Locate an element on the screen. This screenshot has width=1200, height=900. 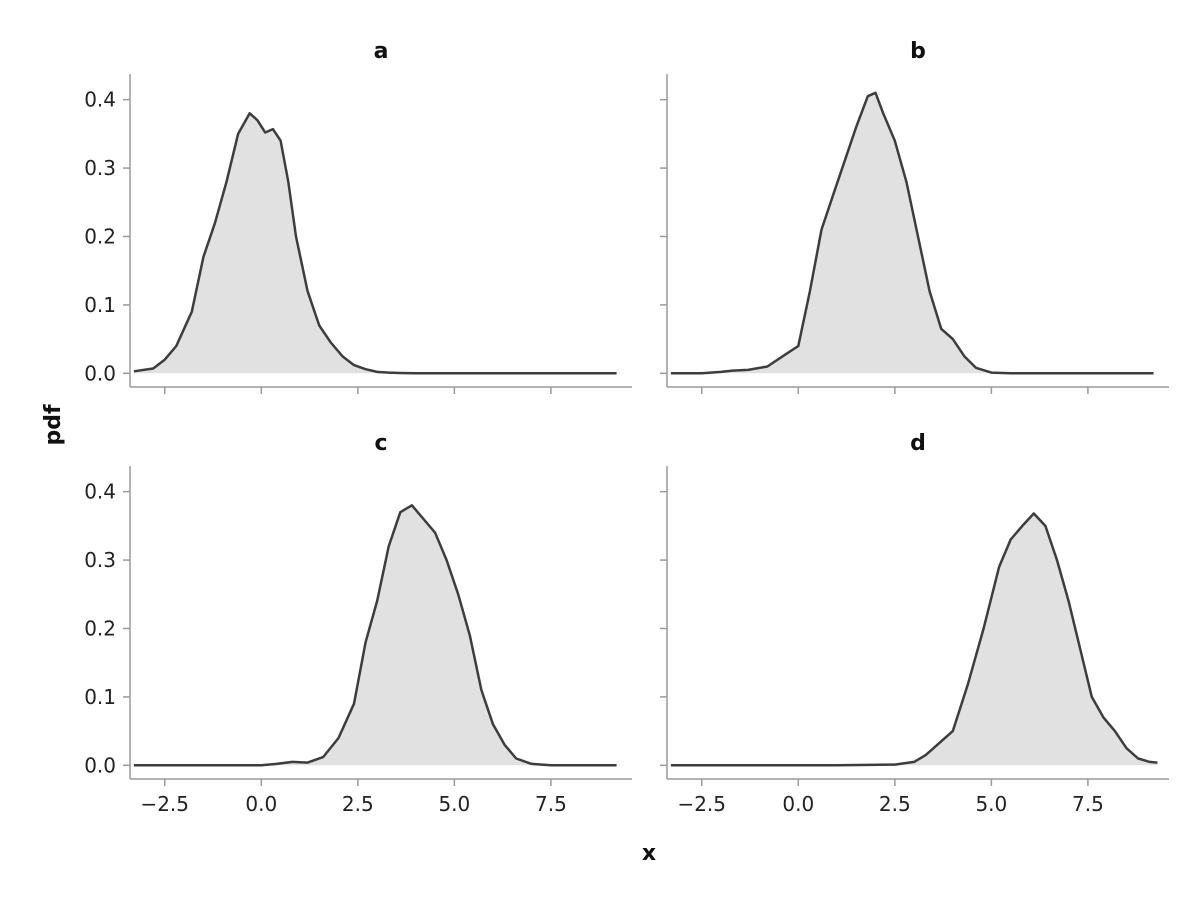
panel-title: b is located at coordinates (918, 51).